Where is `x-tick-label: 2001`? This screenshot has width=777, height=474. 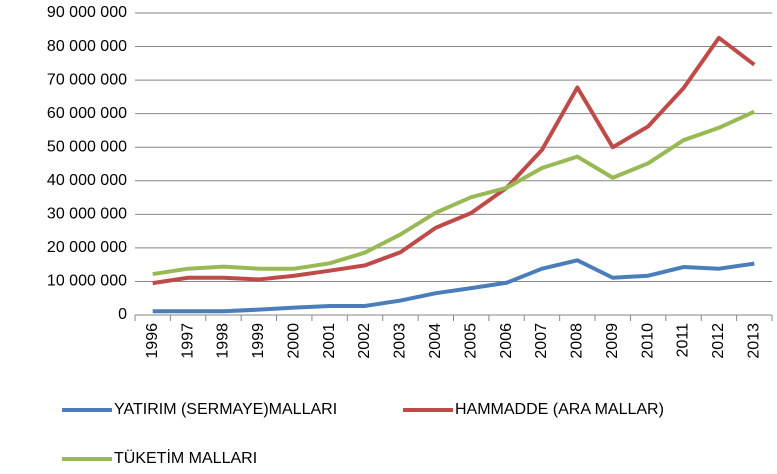
x-tick-label: 2001 is located at coordinates (329, 341).